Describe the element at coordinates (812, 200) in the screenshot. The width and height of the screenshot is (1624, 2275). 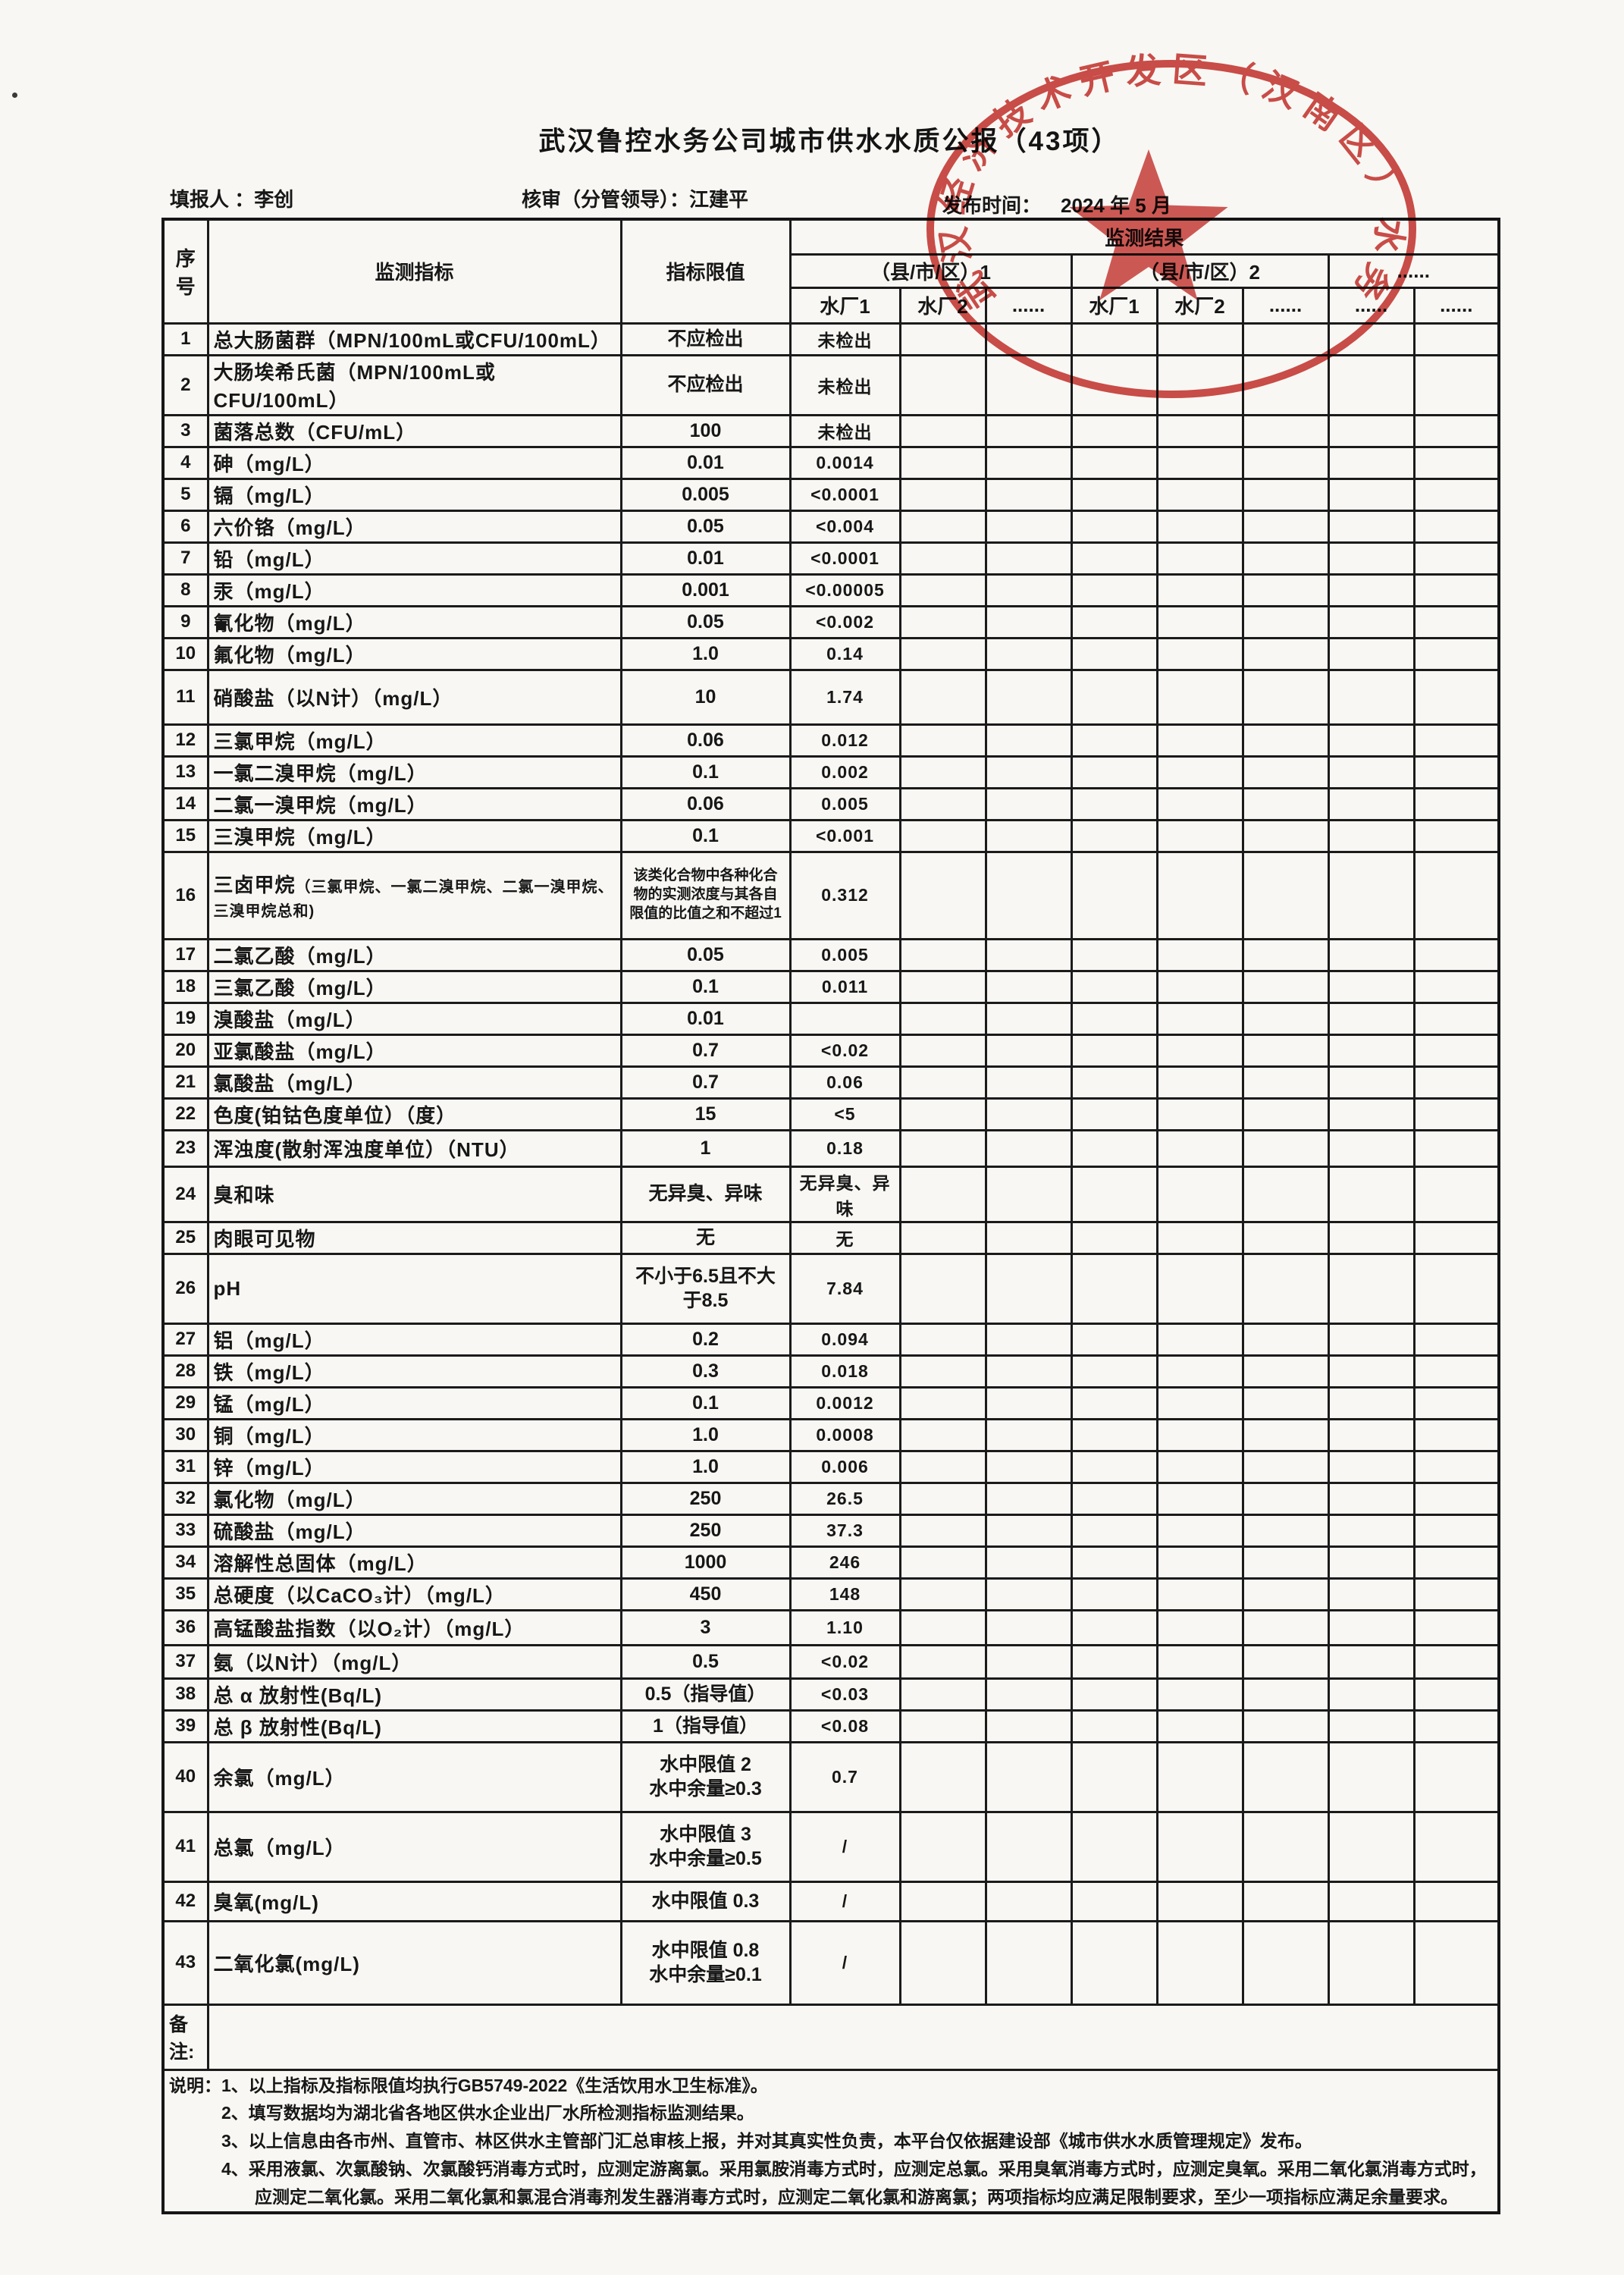
I see `meta-row: 填报人 ：李创 核审（分管领导）：江建平 发布时间： 2024 年 5 月` at that location.